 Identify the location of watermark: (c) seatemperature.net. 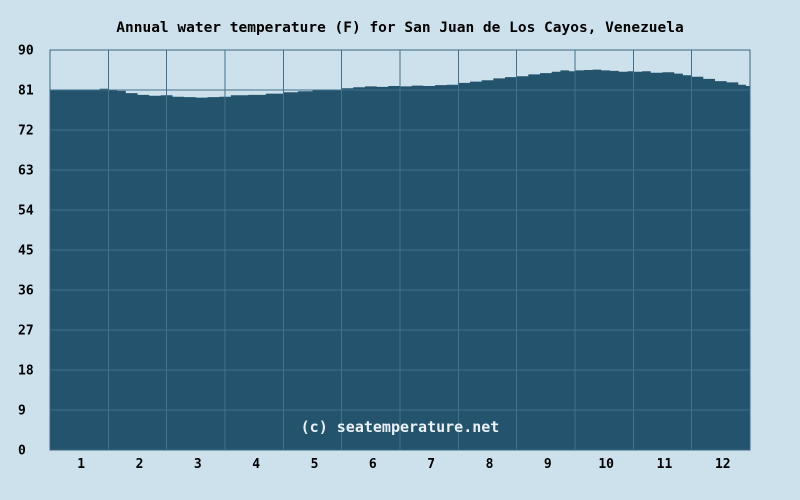
(400, 427).